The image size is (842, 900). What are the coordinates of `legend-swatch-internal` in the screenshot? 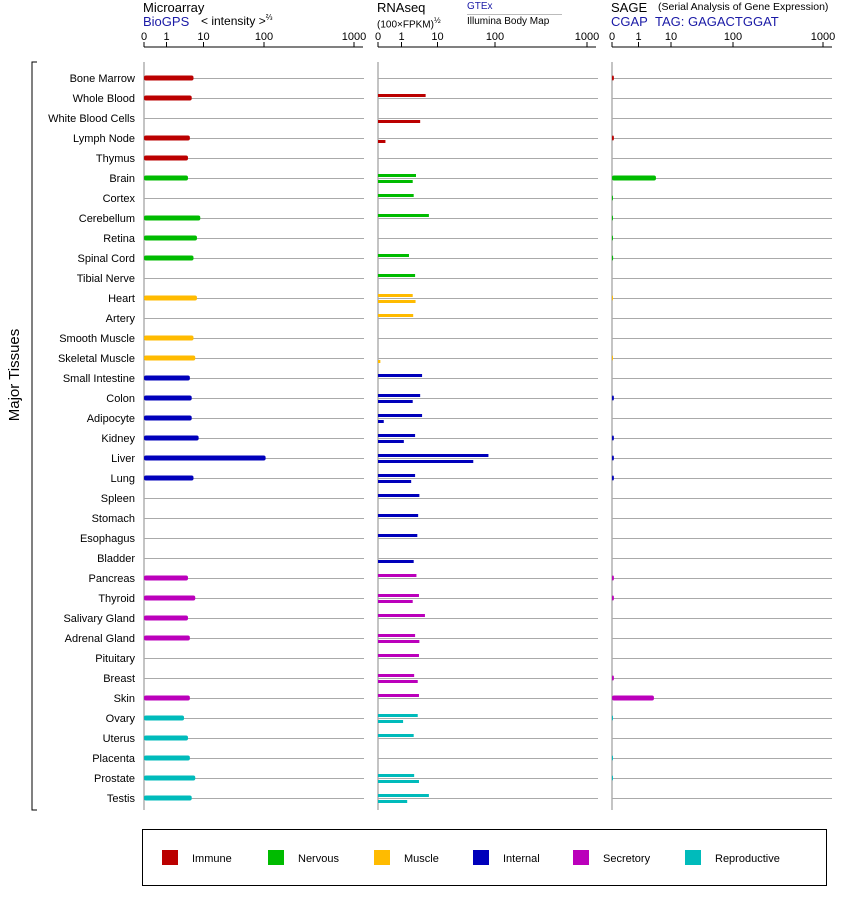 It's located at (481, 857).